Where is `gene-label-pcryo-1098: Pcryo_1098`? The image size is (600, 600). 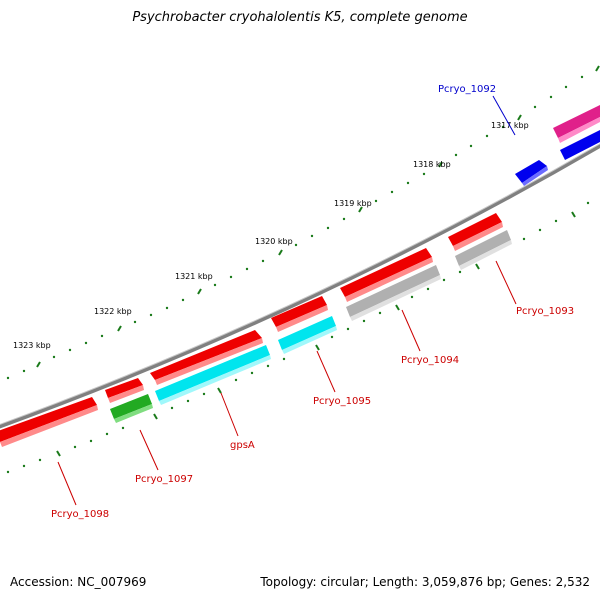
gene-label-pcryo-1098: Pcryo_1098 is located at coordinates (80, 514).